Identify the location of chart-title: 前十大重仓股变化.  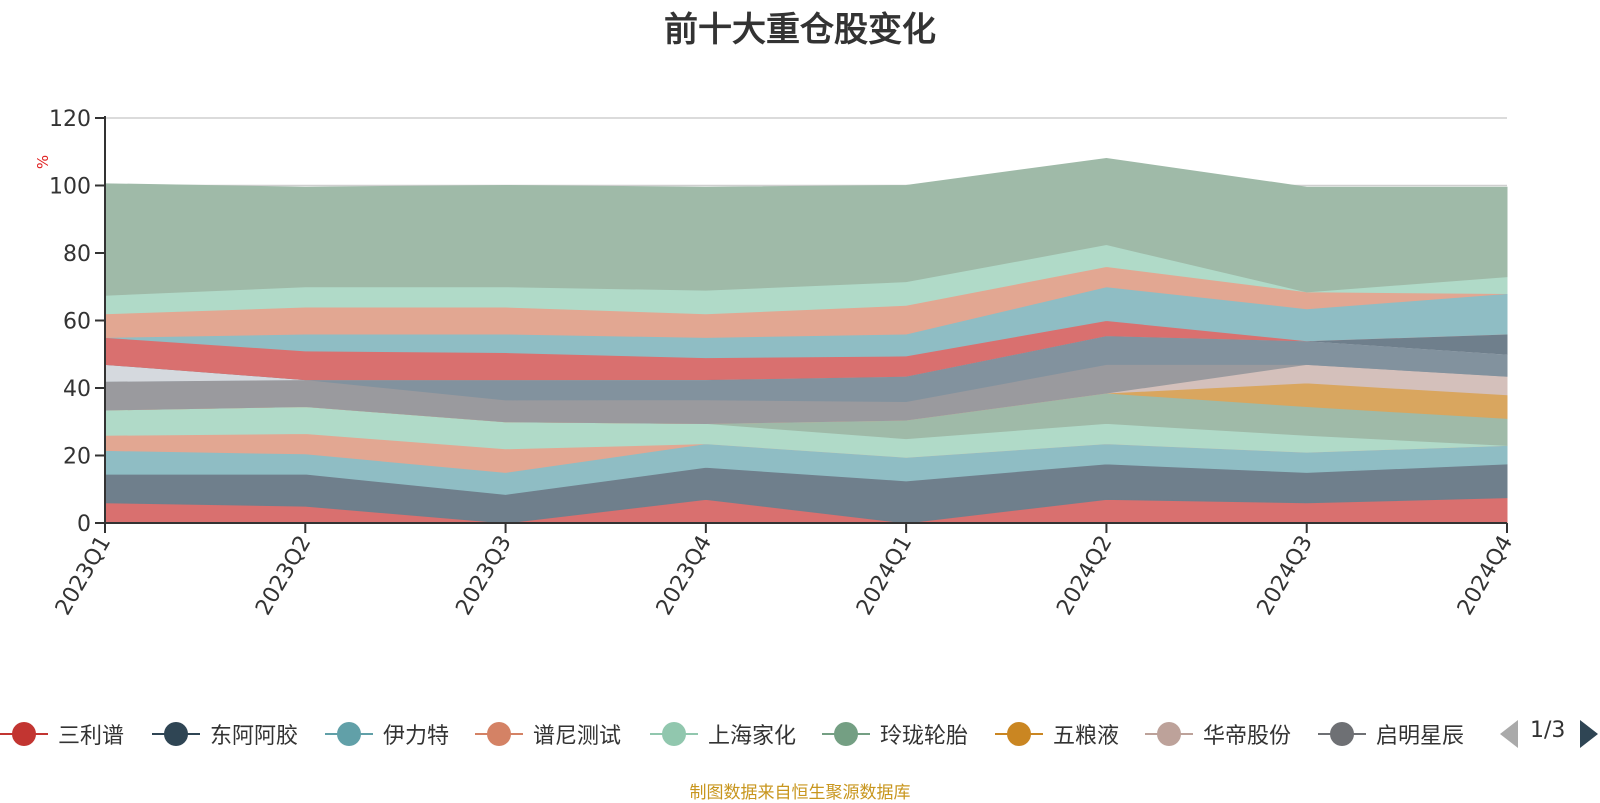
(800, 30).